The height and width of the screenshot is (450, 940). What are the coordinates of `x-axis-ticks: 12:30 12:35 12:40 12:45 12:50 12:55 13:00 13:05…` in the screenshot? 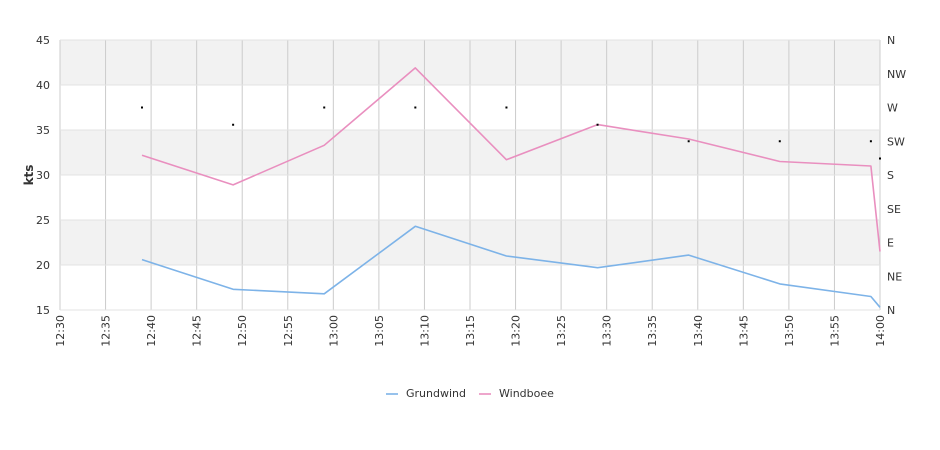 It's located at (470, 331).